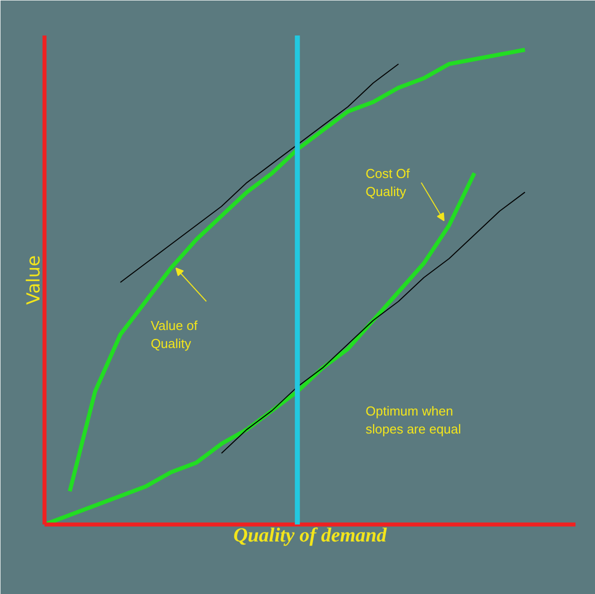 The height and width of the screenshot is (594, 595). I want to click on x-axis-title: Quality of demand, so click(310, 535).